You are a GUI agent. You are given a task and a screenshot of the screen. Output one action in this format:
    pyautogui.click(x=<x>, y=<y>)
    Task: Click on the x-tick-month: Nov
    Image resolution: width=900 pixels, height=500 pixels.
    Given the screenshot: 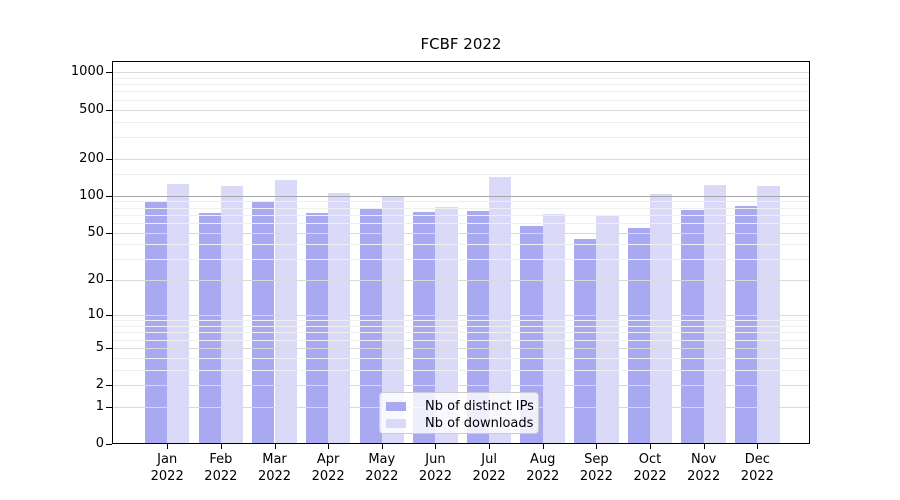 What is the action you would take?
    pyautogui.click(x=704, y=460)
    